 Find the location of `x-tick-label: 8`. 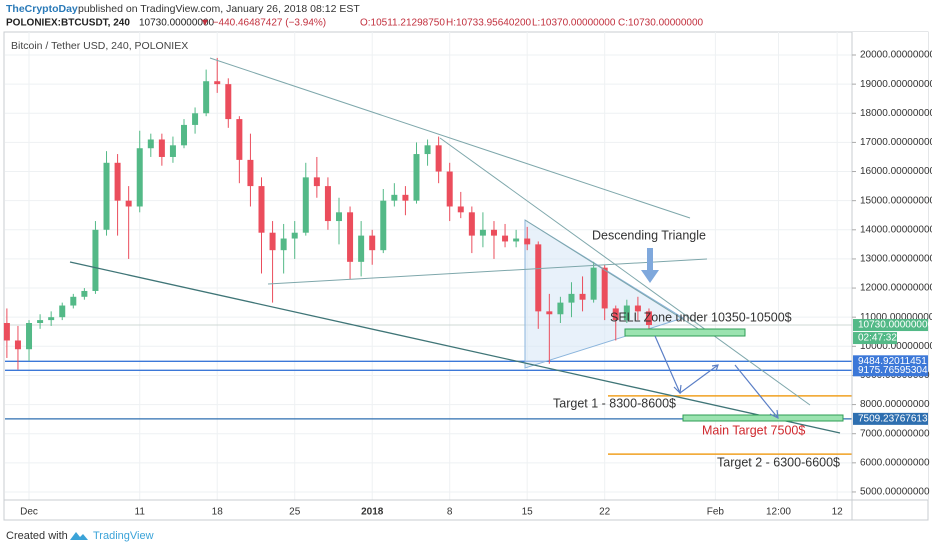

x-tick-label: 8 is located at coordinates (450, 512).